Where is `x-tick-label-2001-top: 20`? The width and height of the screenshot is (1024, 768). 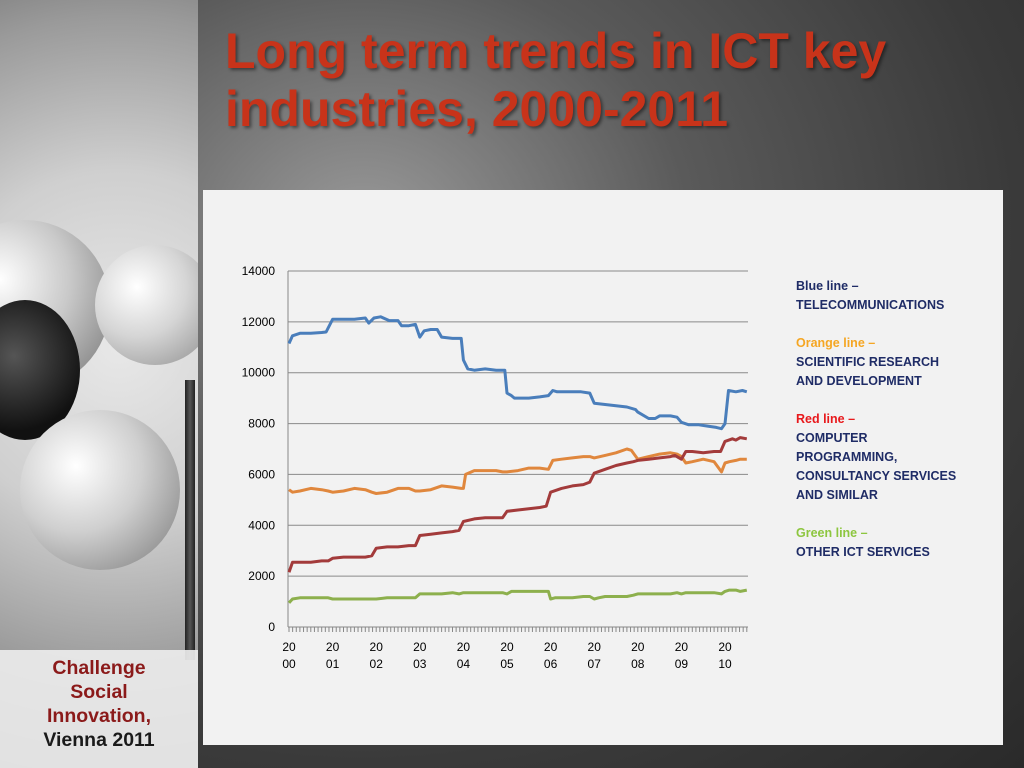 x-tick-label-2001-top: 20 is located at coordinates (333, 647).